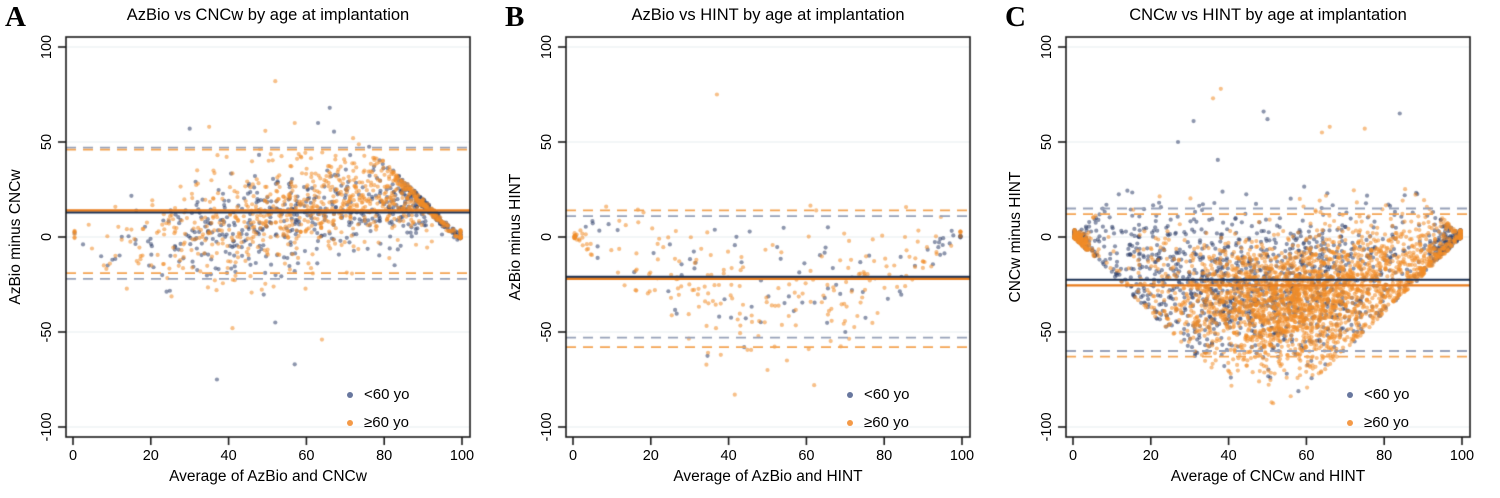  I want to click on x-axis-title: Average of AzBio and CNCw, so click(268, 476).